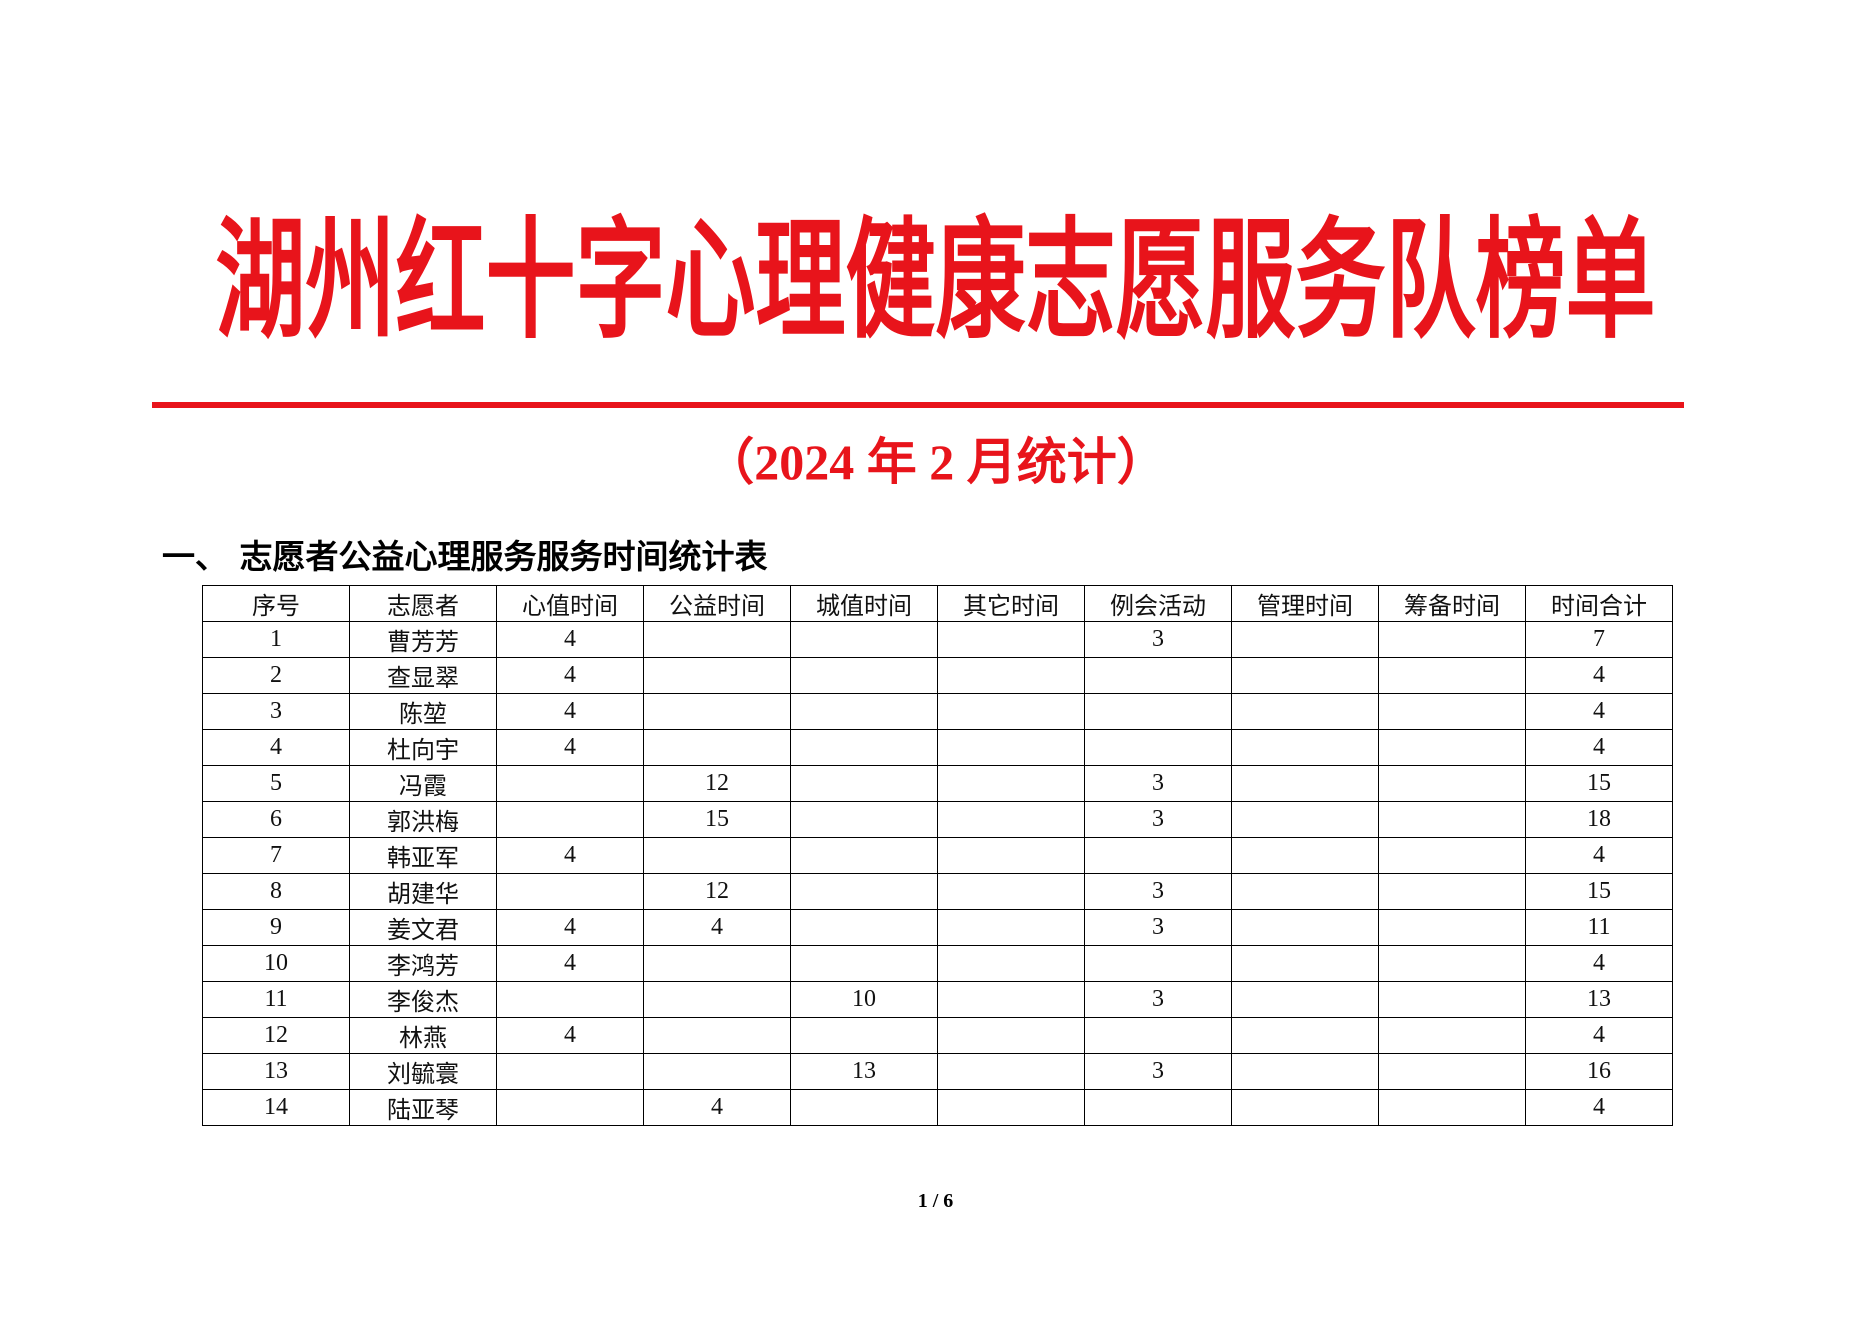  What do you see at coordinates (423, 855) in the screenshot?
I see `table-cell: 韩亚军` at bounding box center [423, 855].